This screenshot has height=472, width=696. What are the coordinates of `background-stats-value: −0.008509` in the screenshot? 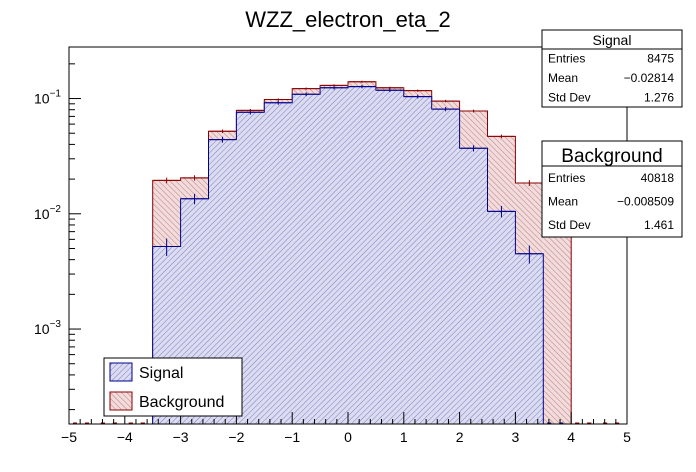 It's located at (645, 202).